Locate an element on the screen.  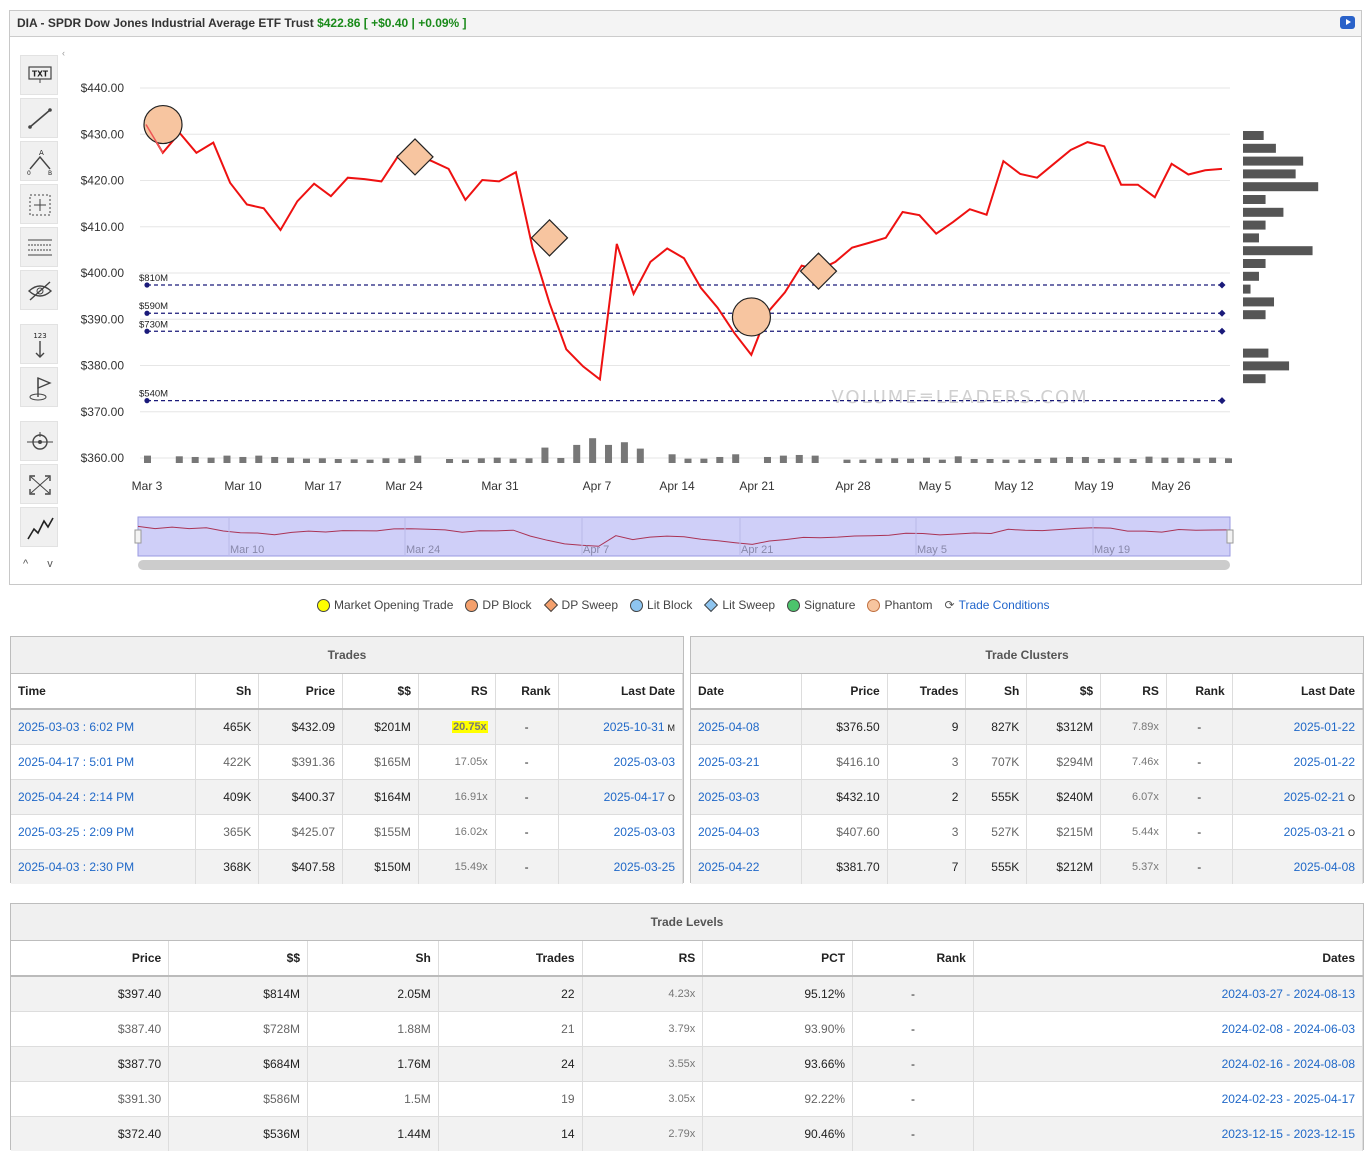
legend-item: Market Opening Trade is located at coordinates (385, 605).